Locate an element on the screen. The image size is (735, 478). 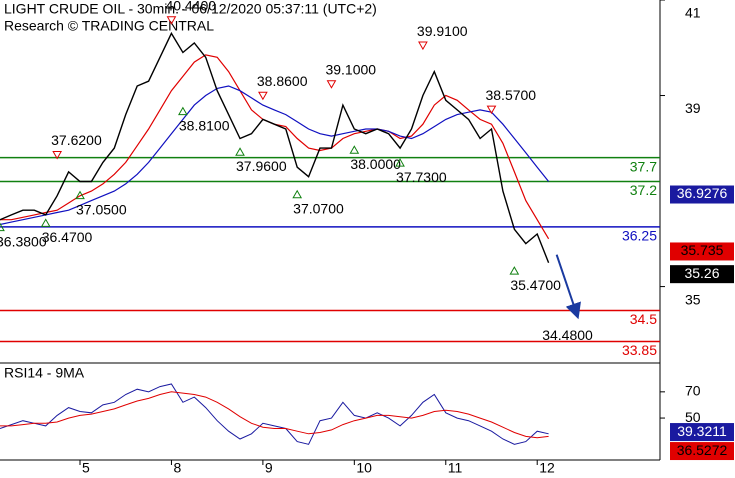
high-label: 37.6200 is located at coordinates (76, 140).